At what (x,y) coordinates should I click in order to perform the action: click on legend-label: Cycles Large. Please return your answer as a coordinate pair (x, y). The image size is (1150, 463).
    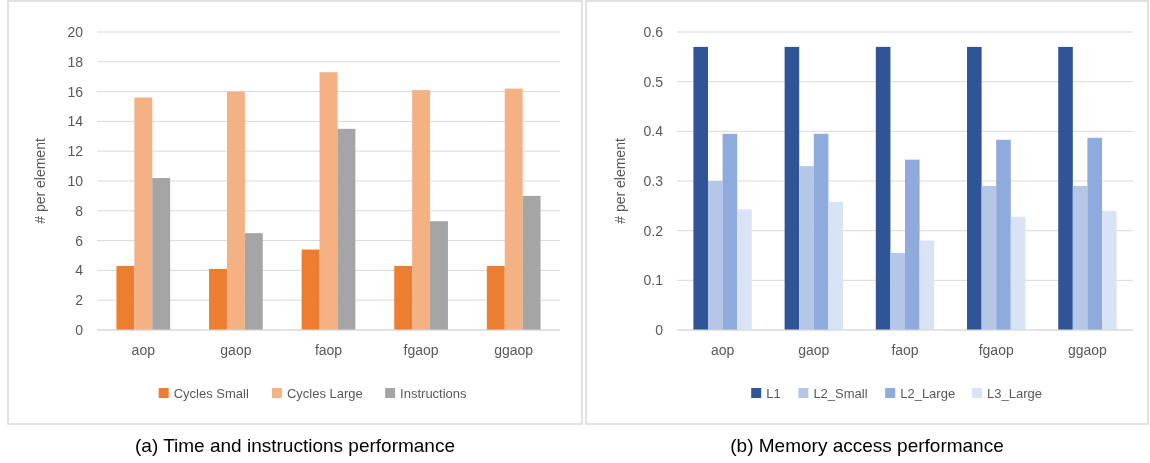
    Looking at the image, I should click on (324, 393).